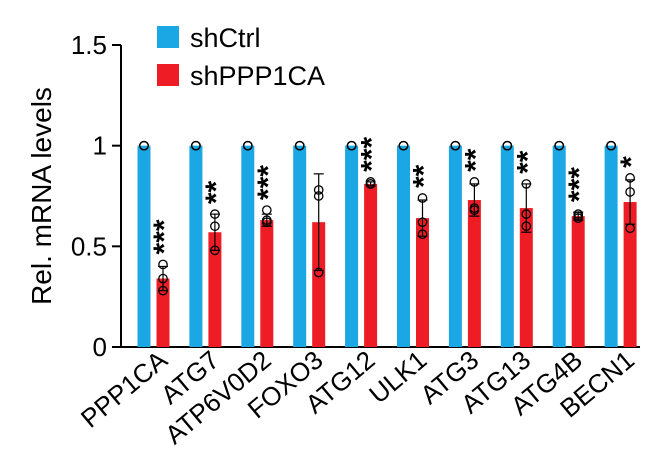 The height and width of the screenshot is (470, 669). What do you see at coordinates (225, 38) in the screenshot?
I see `legend-label-shctrl: shCtrl` at bounding box center [225, 38].